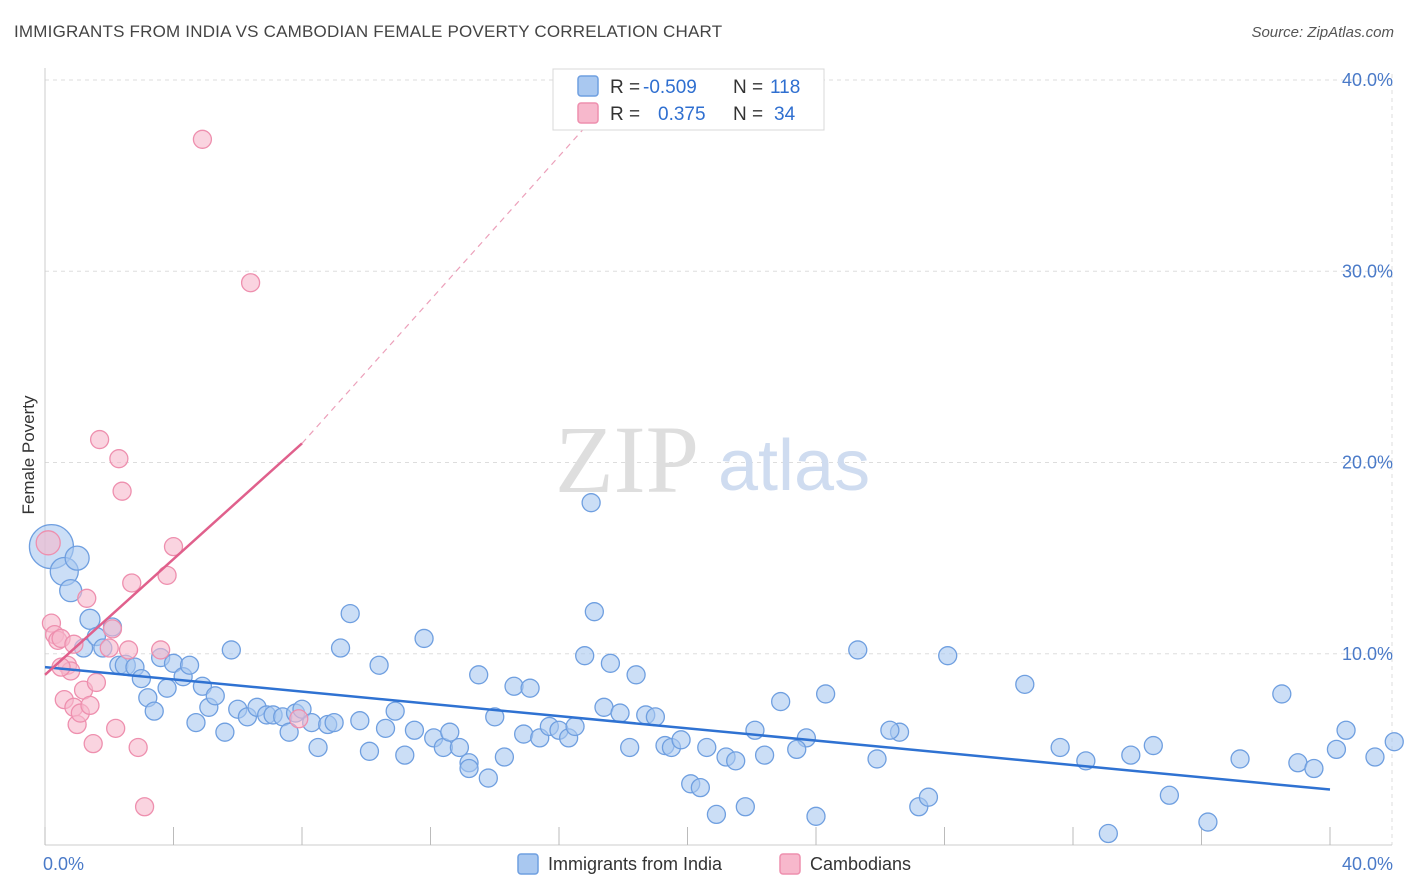  Describe the element at coordinates (1367, 654) in the screenshot. I see `y-tick-label-10: 10.0%` at that location.